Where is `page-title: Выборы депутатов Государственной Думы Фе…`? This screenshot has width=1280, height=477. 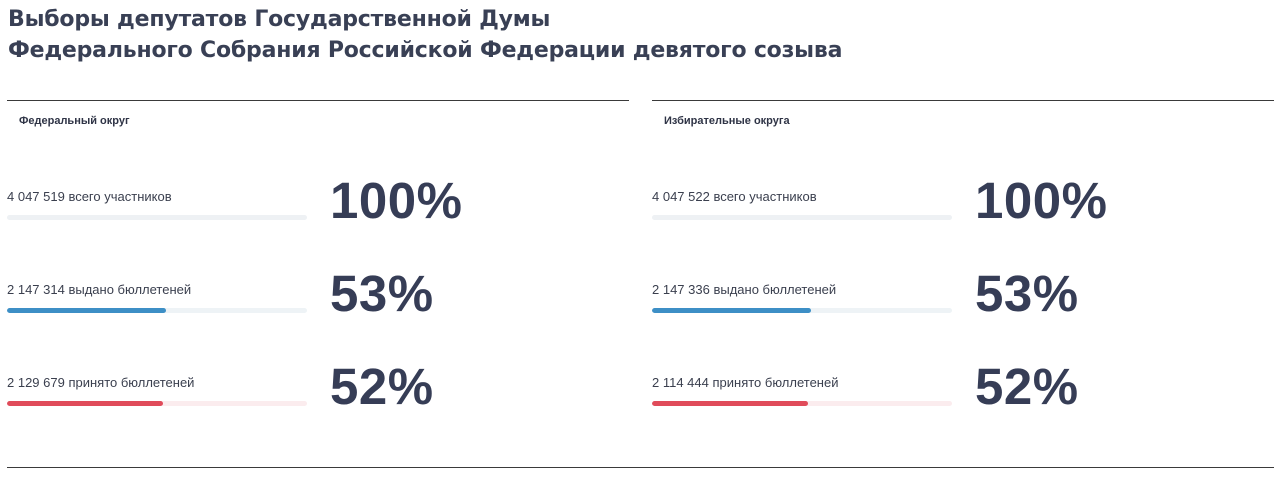
page-title: Выборы депутатов Государственной Думы Фе… is located at coordinates (425, 35).